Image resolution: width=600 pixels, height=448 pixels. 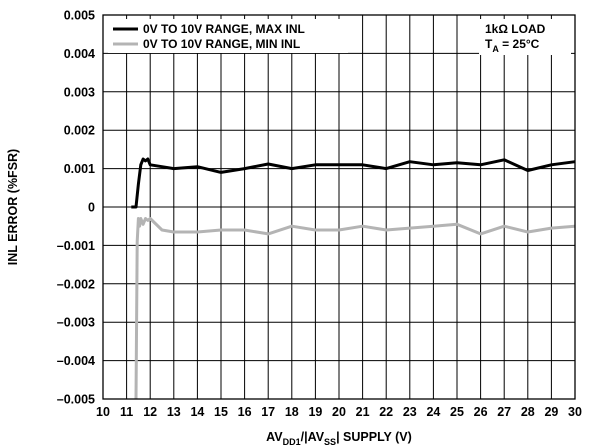 What do you see at coordinates (489, 44) in the screenshot?
I see `annotation-temp-base: T` at bounding box center [489, 44].